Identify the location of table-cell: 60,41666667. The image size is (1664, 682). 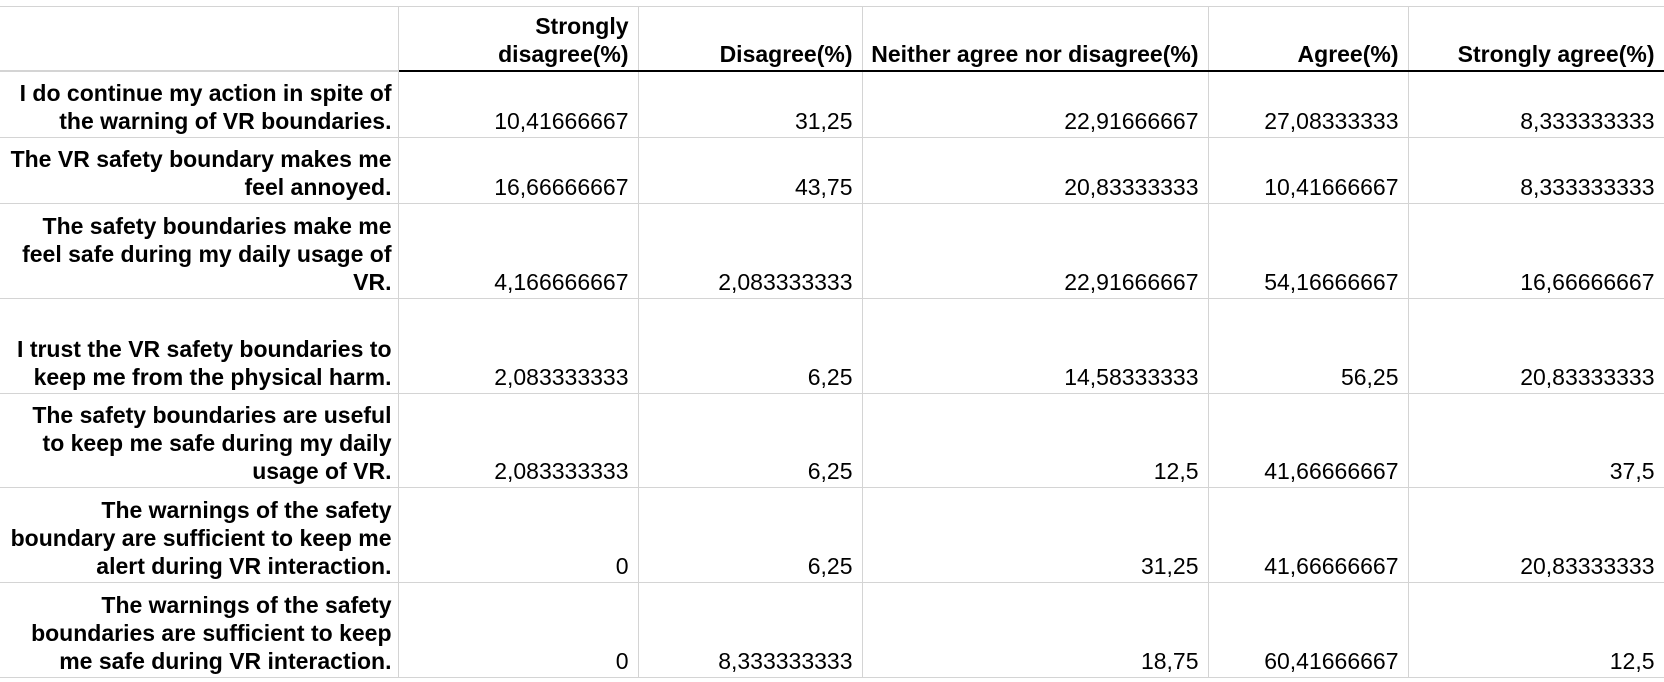
(1308, 630).